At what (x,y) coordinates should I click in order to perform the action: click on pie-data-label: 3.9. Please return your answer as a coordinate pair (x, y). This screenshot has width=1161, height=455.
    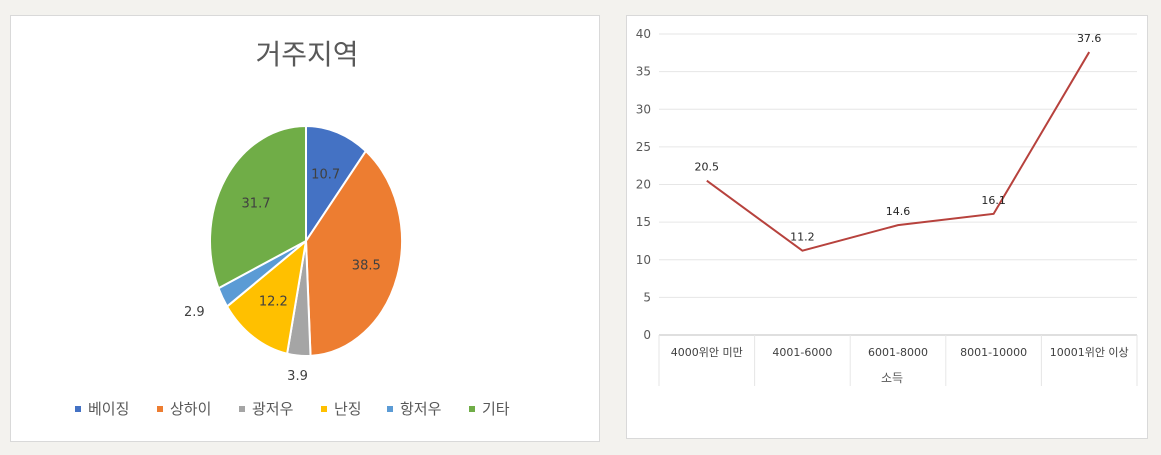
    Looking at the image, I should click on (297, 376).